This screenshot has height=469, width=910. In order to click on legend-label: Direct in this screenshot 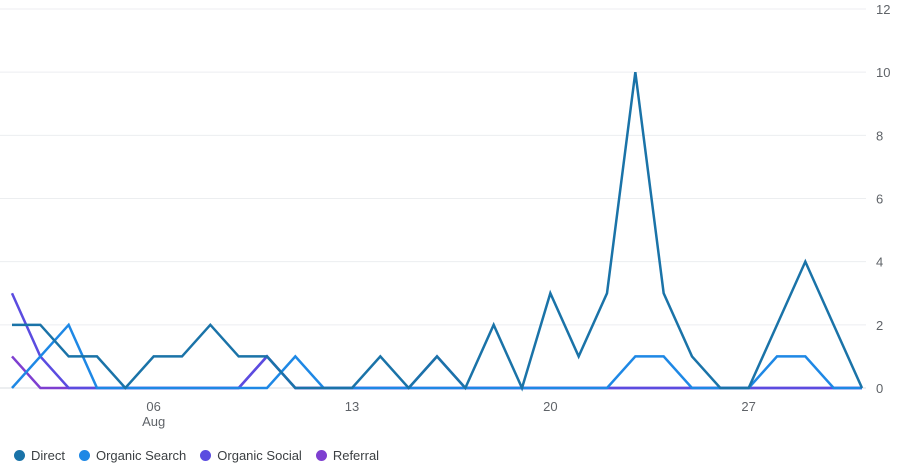, I will do `click(48, 455)`.